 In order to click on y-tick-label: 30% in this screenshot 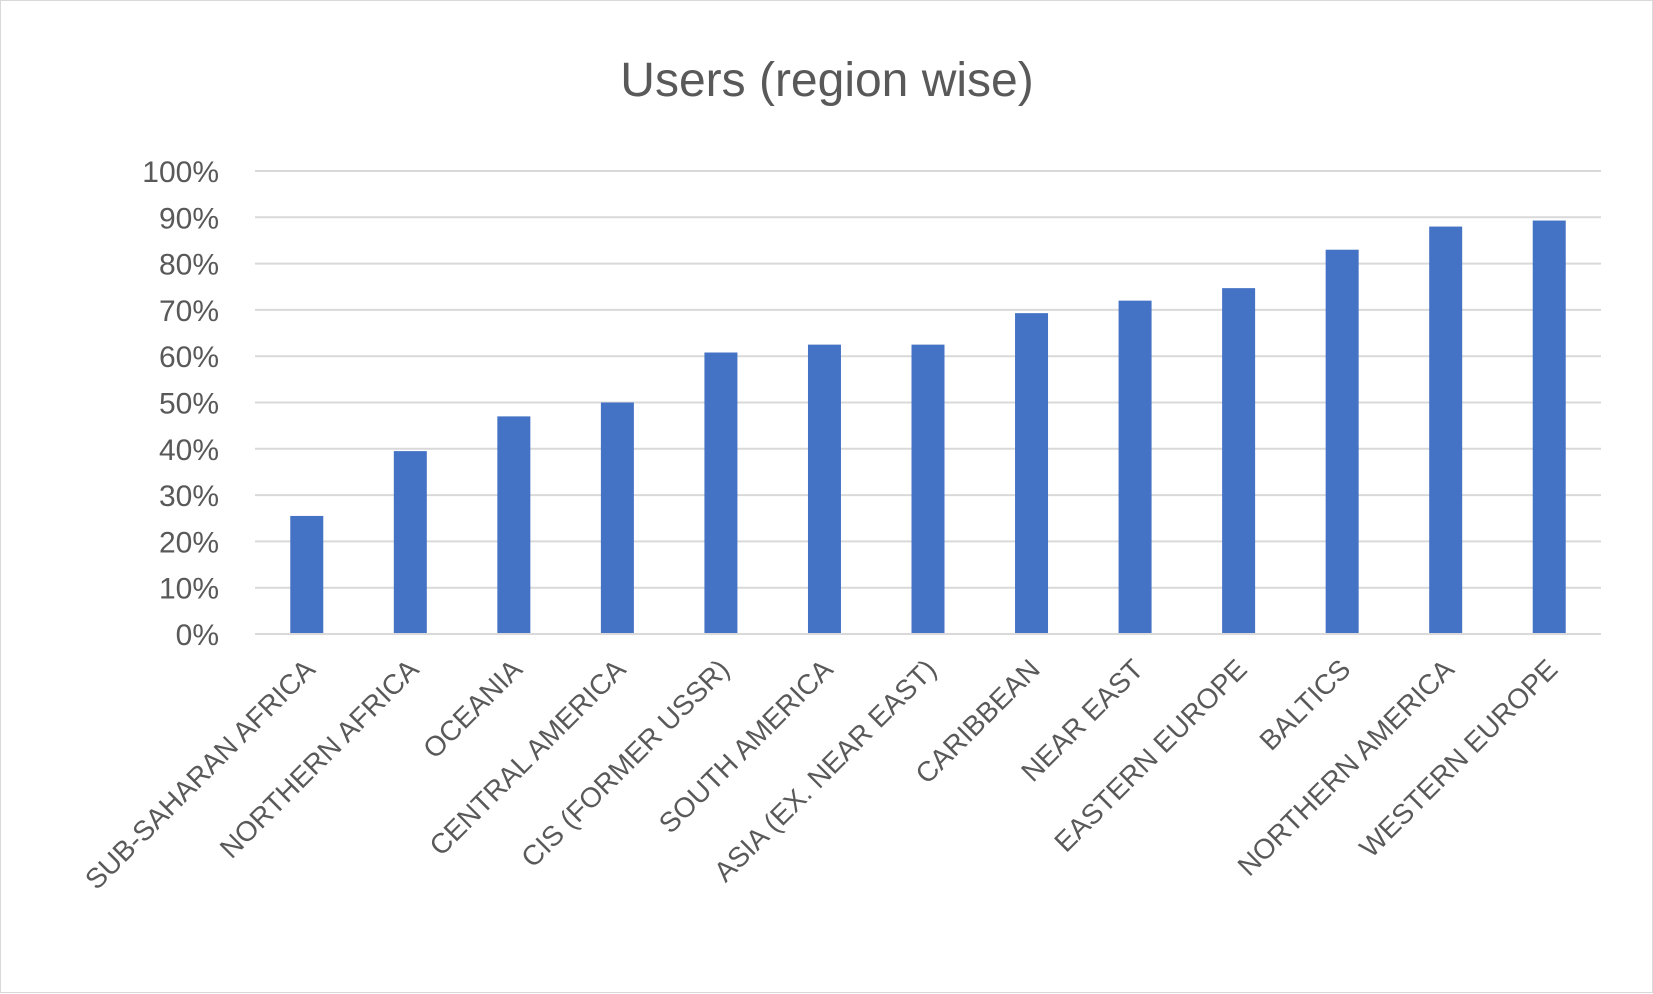, I will do `click(189, 496)`.